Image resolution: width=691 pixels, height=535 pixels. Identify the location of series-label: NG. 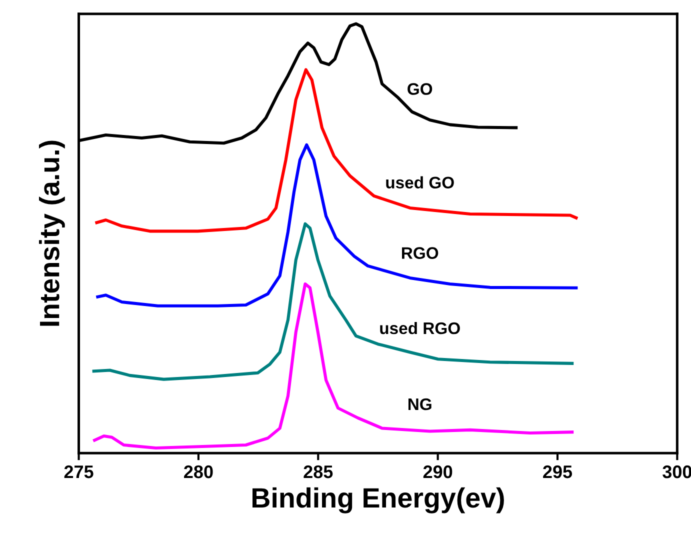
(420, 404).